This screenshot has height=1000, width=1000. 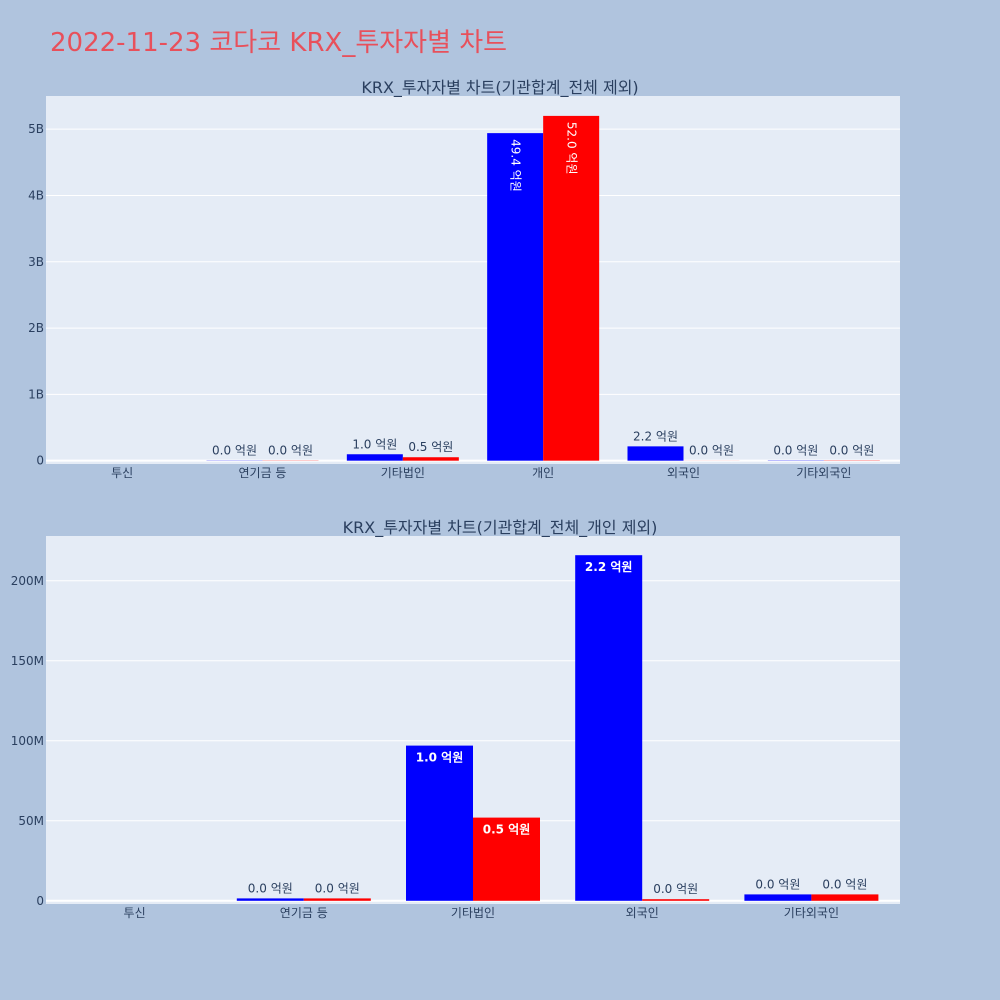 What do you see at coordinates (500, 528) in the screenshot?
I see `chart-title: KRX_투자자별 차트(기관합계_전체_개인 제외)` at bounding box center [500, 528].